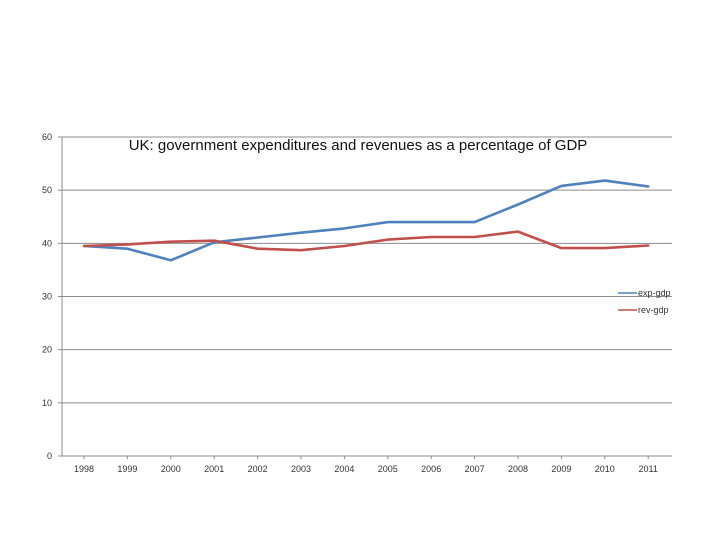 The height and width of the screenshot is (540, 720). What do you see at coordinates (366, 241) in the screenshot?
I see `series-line-rev-gdp` at bounding box center [366, 241].